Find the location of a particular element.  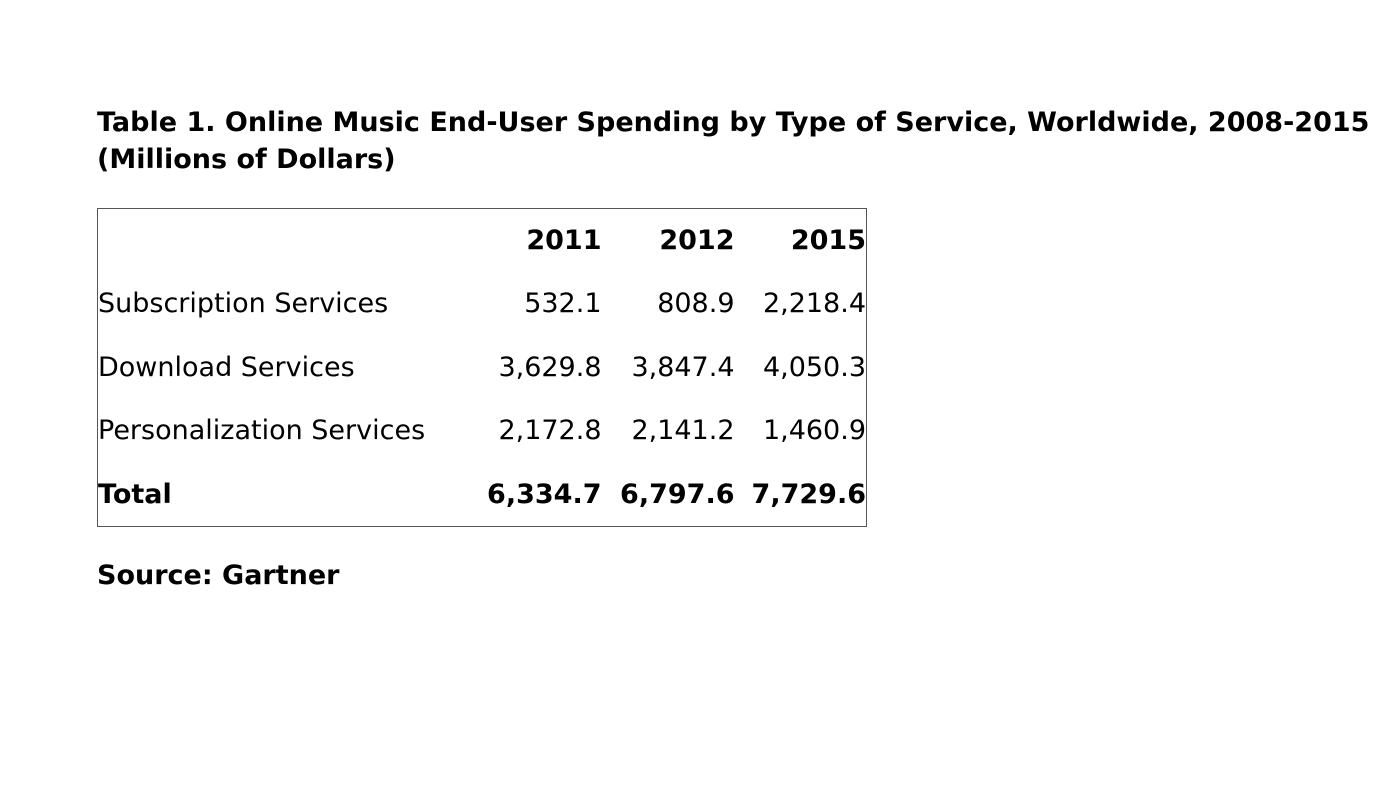

source-note: Source: Gartner is located at coordinates (218, 575).